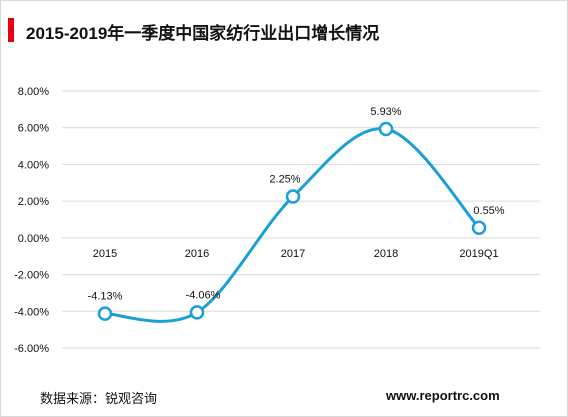 The width and height of the screenshot is (568, 417). I want to click on y-tick-label: -2.00%, so click(31, 276).